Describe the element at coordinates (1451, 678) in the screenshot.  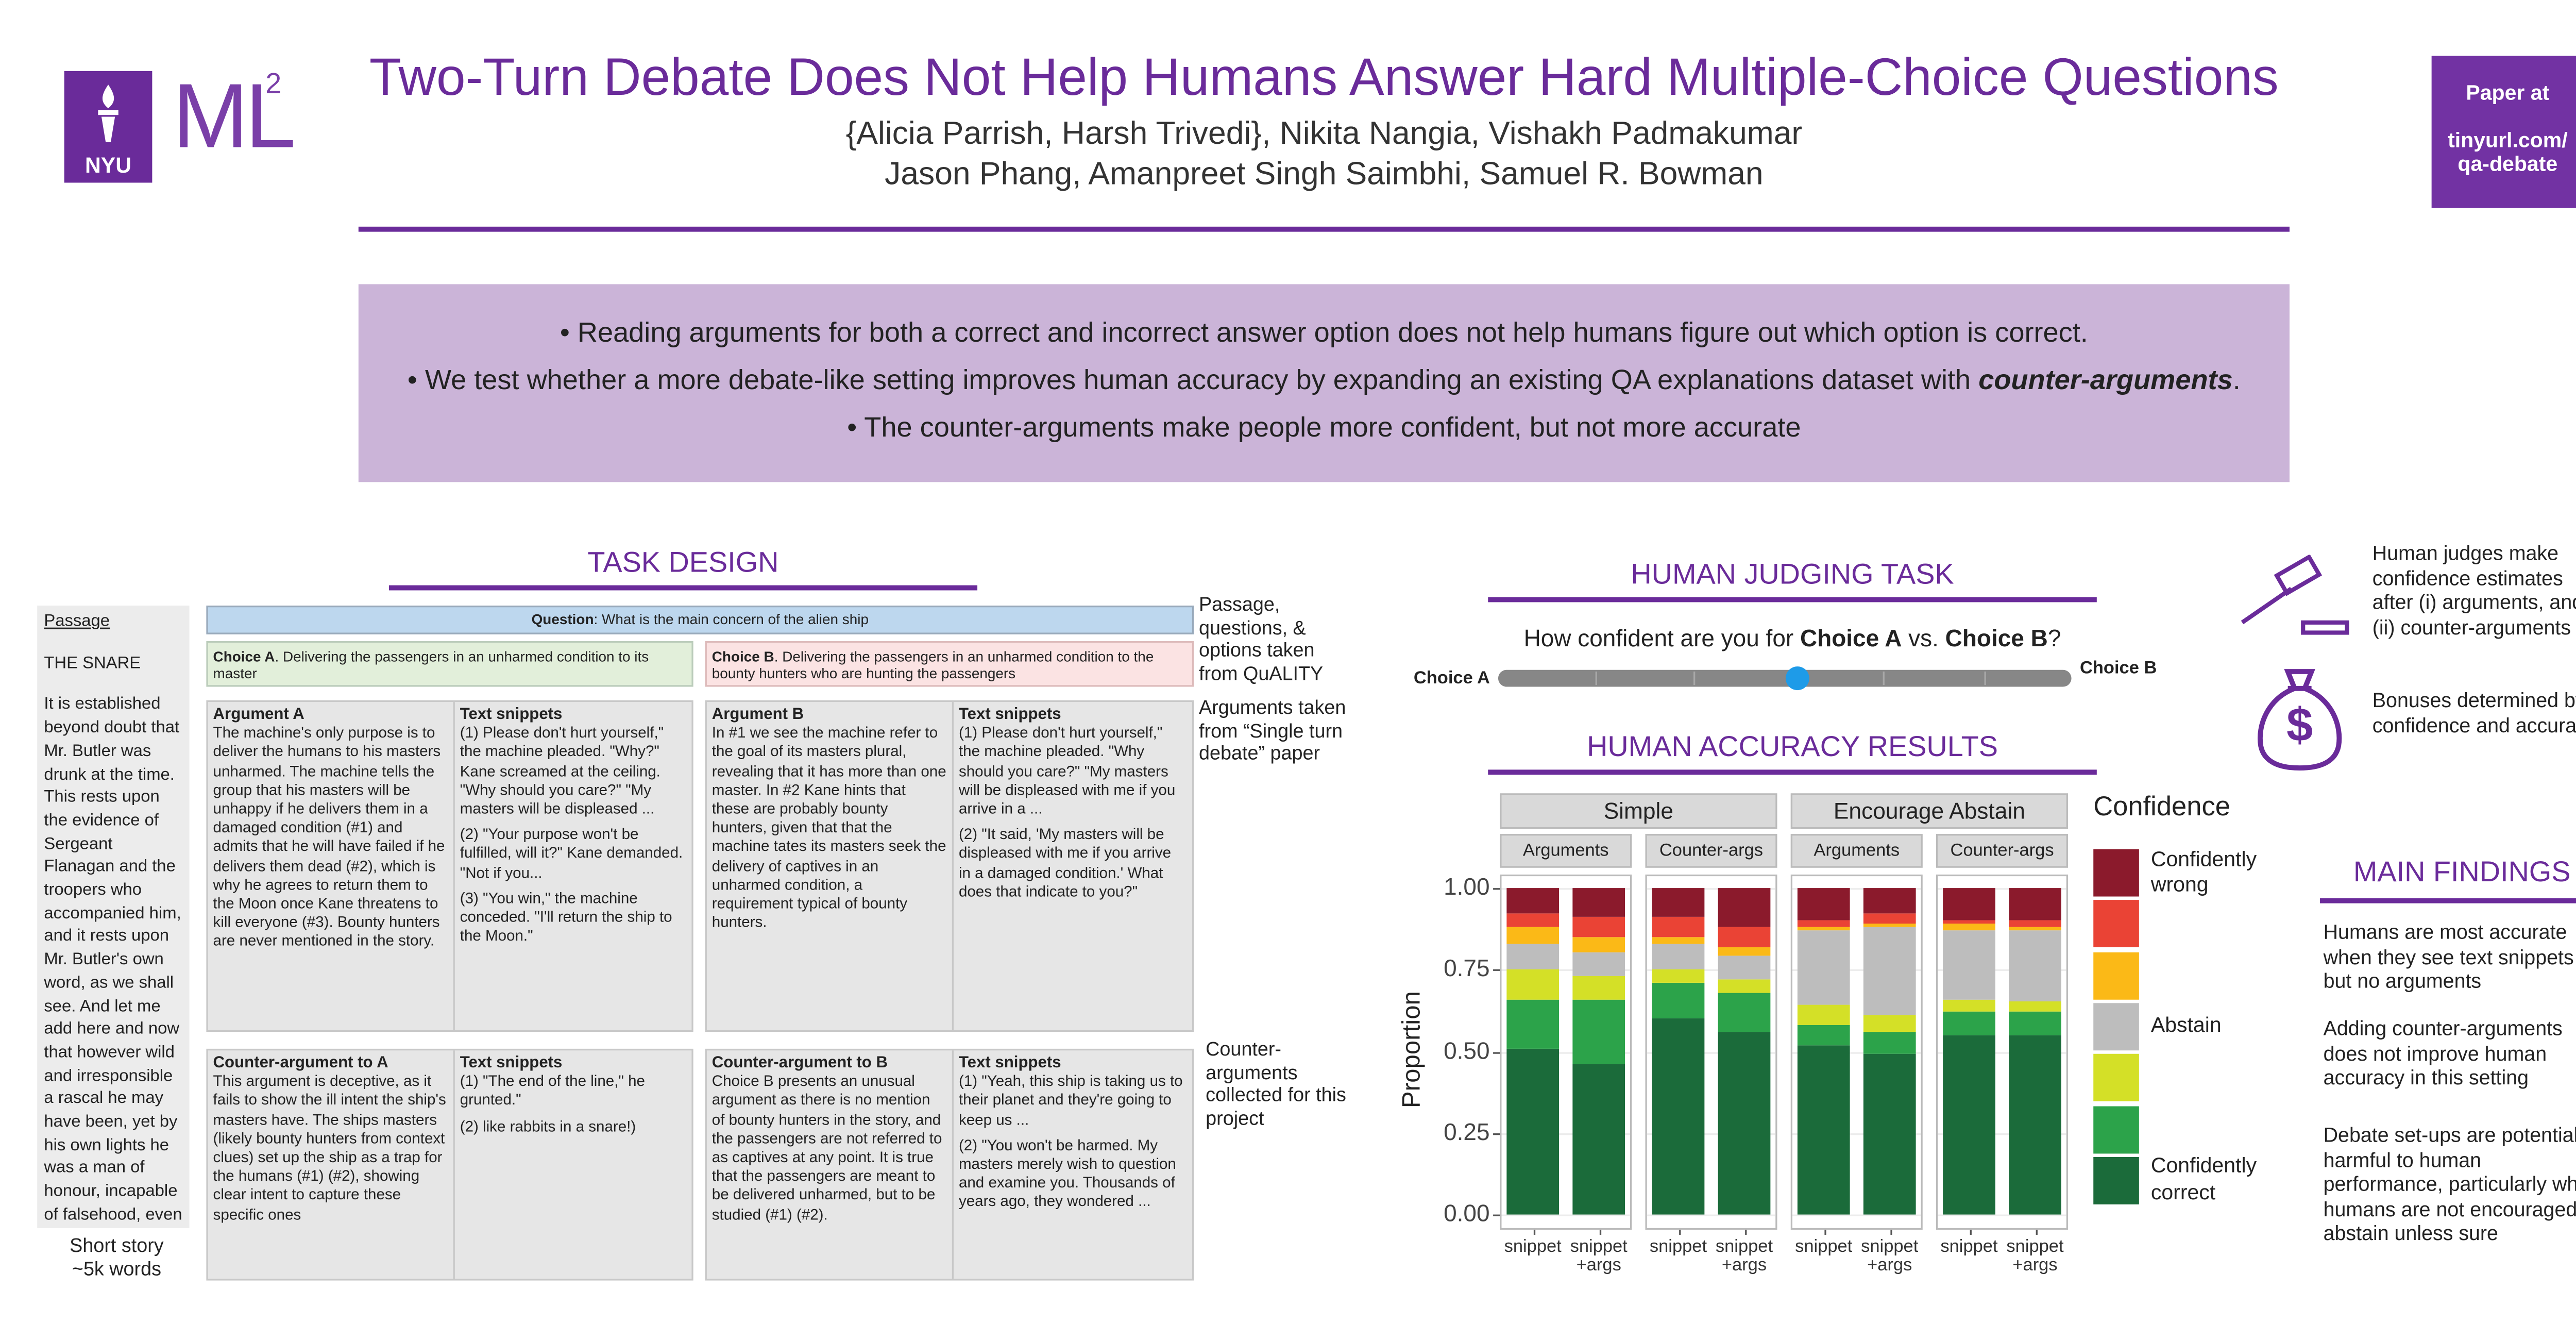
I see `slider-end-label: Choice A` at that location.